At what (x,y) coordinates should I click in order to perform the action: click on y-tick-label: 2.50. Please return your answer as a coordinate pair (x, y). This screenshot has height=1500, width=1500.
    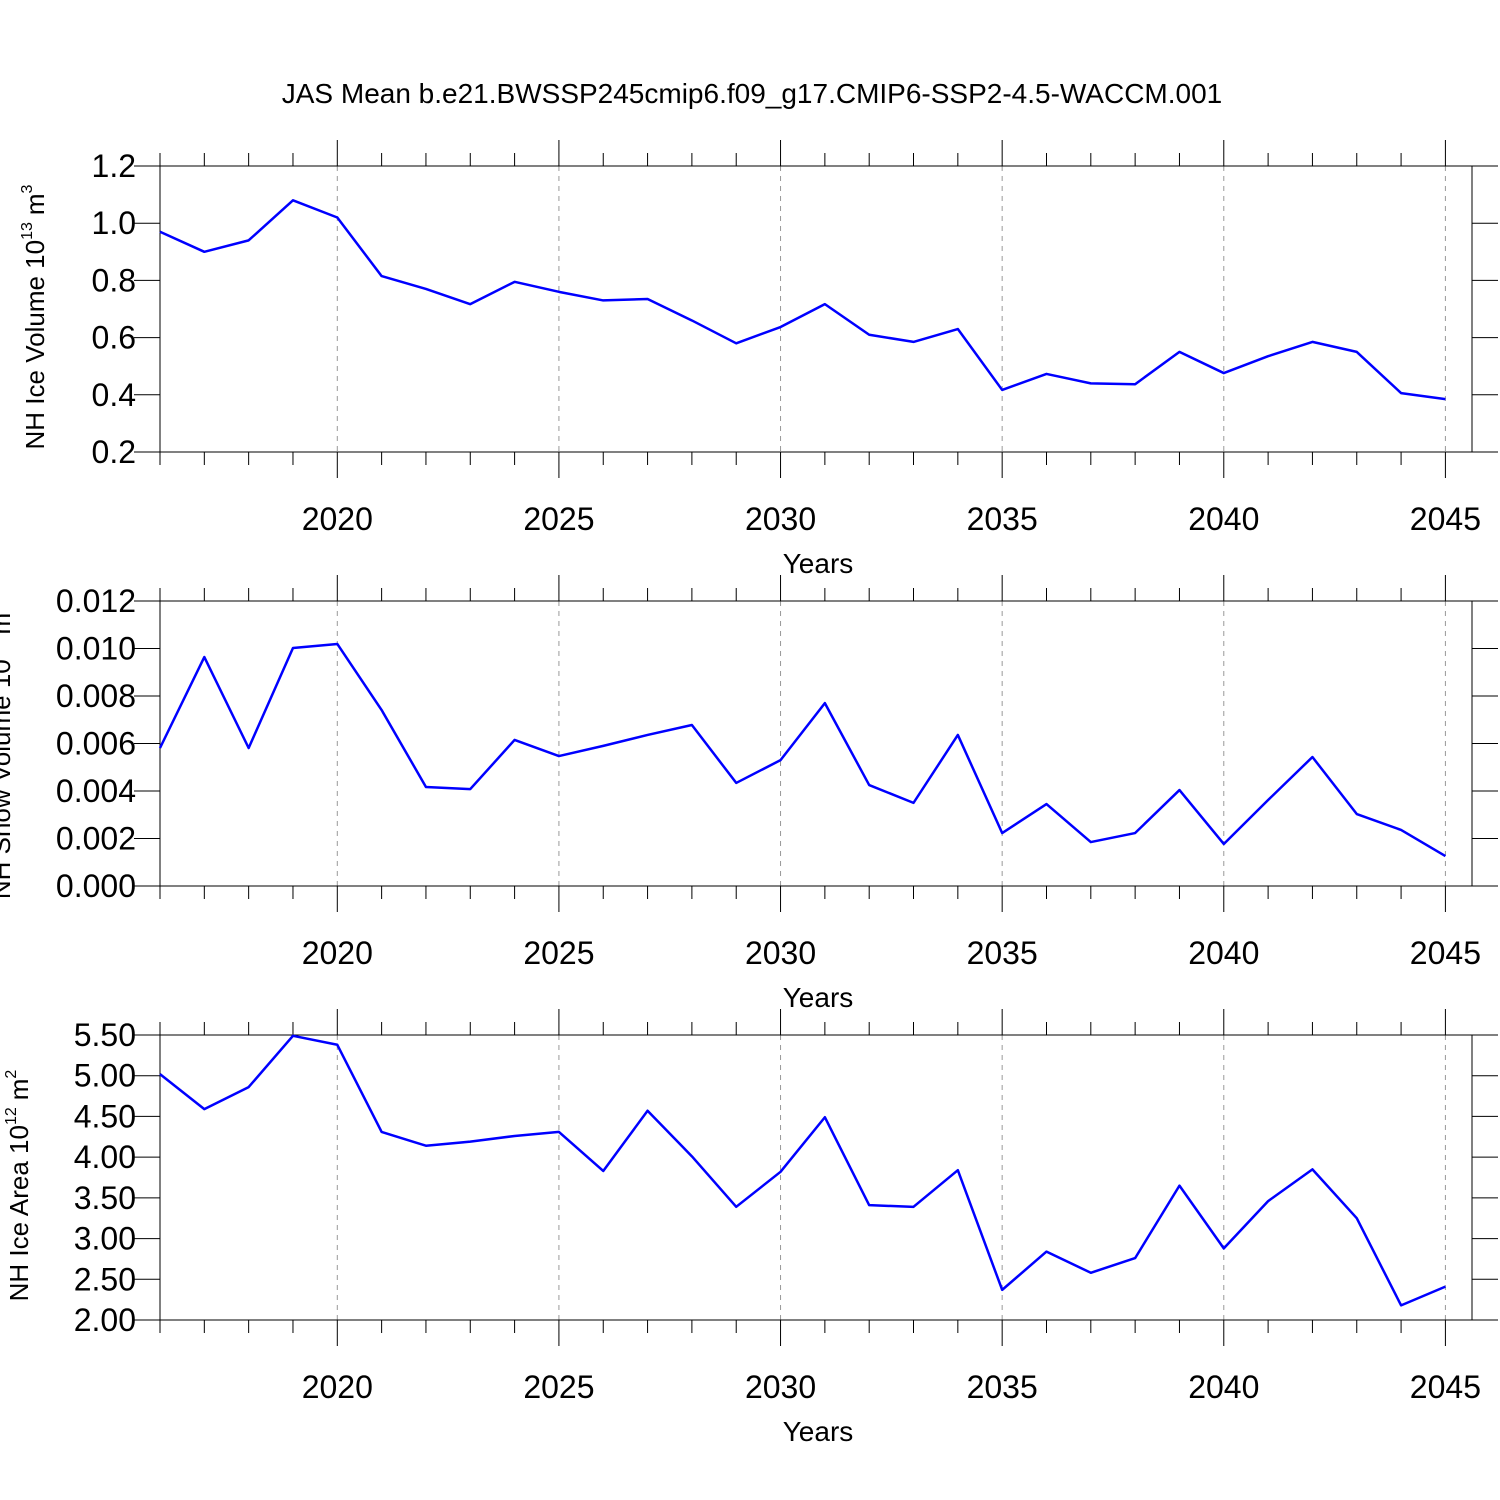
    Looking at the image, I should click on (105, 1279).